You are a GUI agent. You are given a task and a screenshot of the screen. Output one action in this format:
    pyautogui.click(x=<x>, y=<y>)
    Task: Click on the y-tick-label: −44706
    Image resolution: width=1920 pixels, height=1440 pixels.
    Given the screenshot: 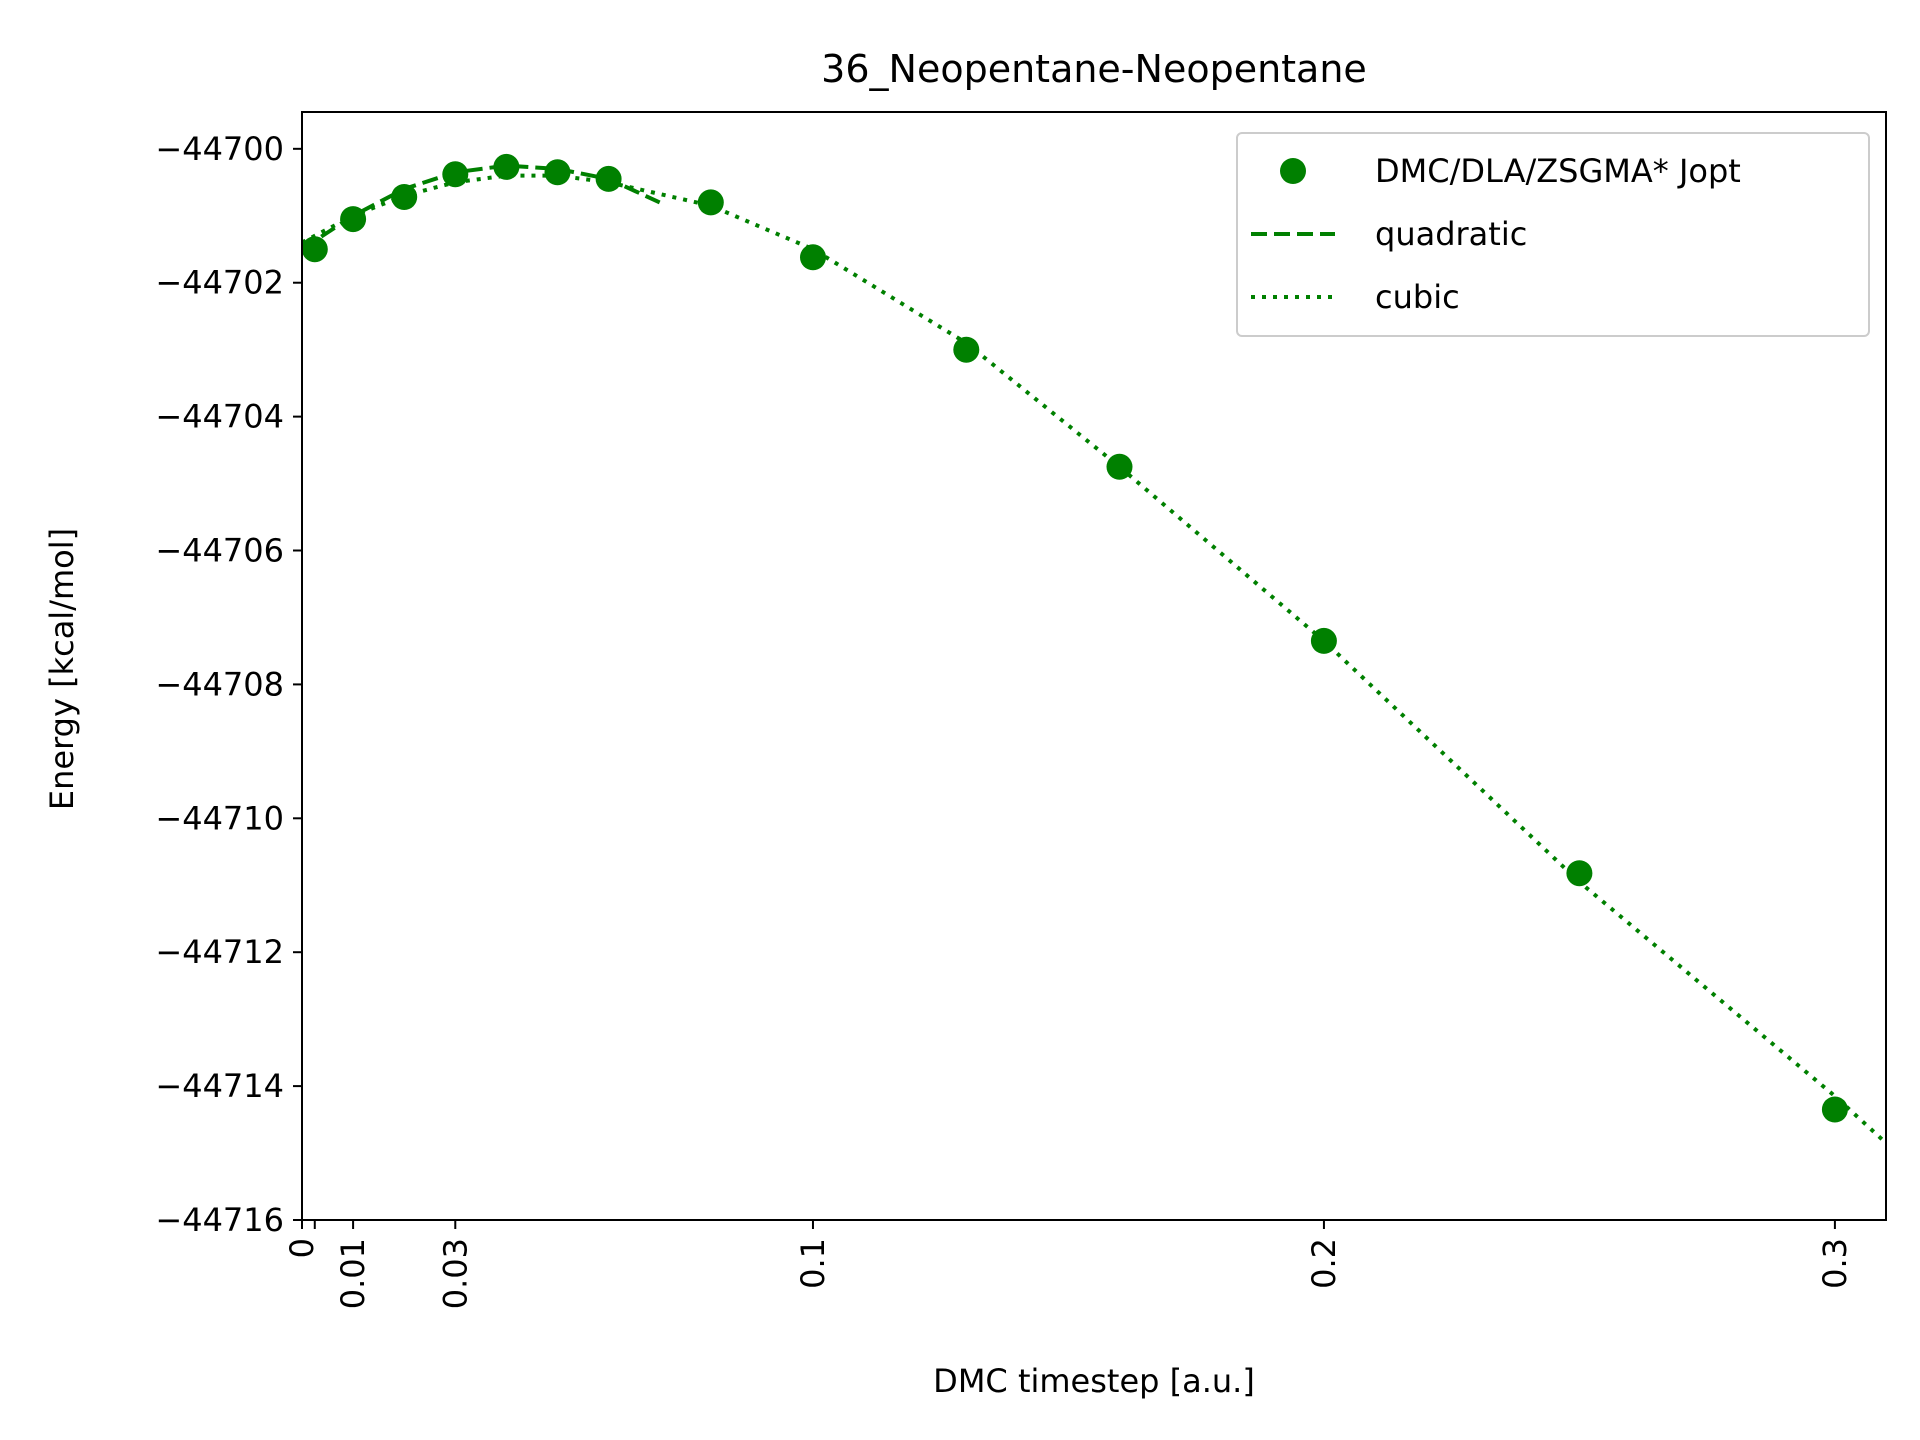 What is the action you would take?
    pyautogui.click(x=219, y=551)
    